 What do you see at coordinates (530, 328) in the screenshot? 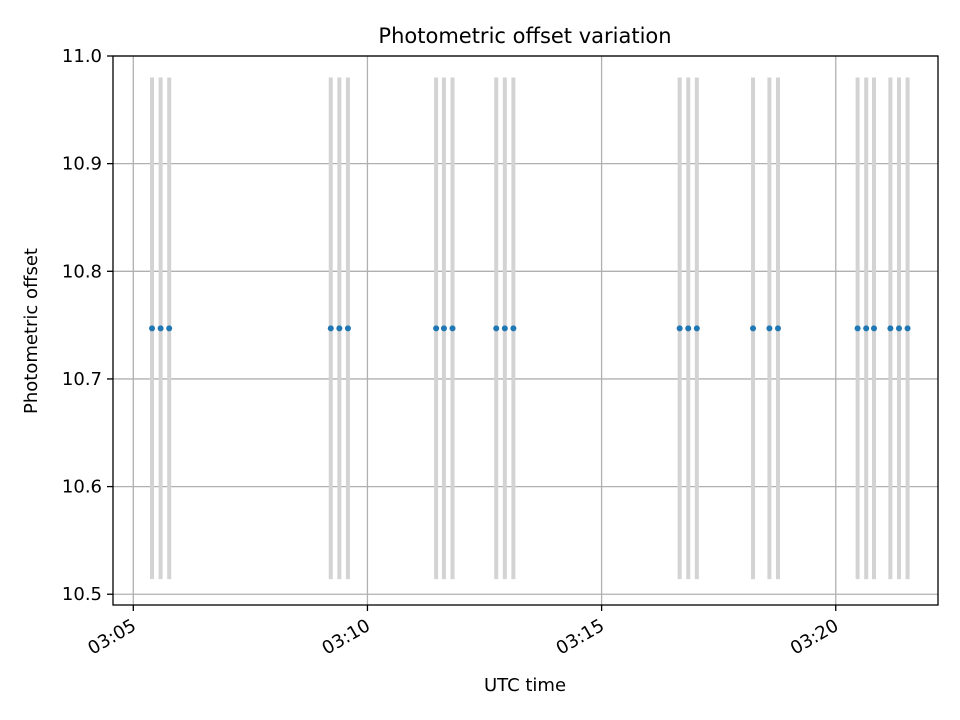
I see `data-point-layer` at bounding box center [530, 328].